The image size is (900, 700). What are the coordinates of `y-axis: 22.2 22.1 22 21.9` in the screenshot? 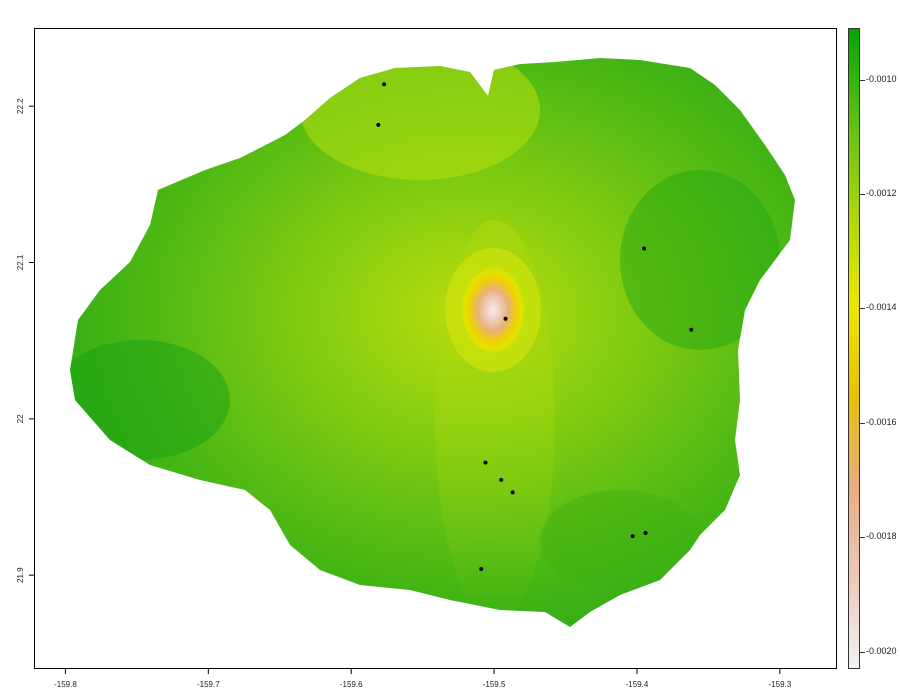 It's located at (25, 340).